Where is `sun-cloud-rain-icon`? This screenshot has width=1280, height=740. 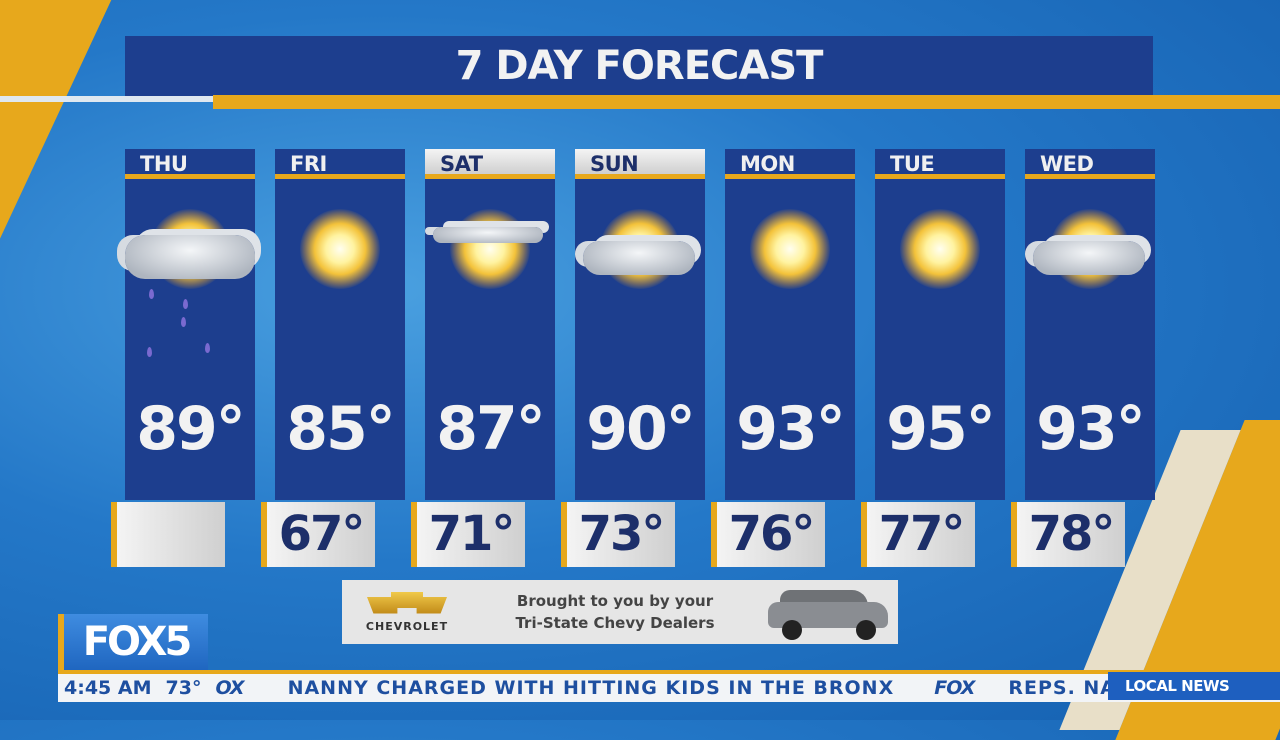
sun-cloud-rain-icon is located at coordinates (190, 278).